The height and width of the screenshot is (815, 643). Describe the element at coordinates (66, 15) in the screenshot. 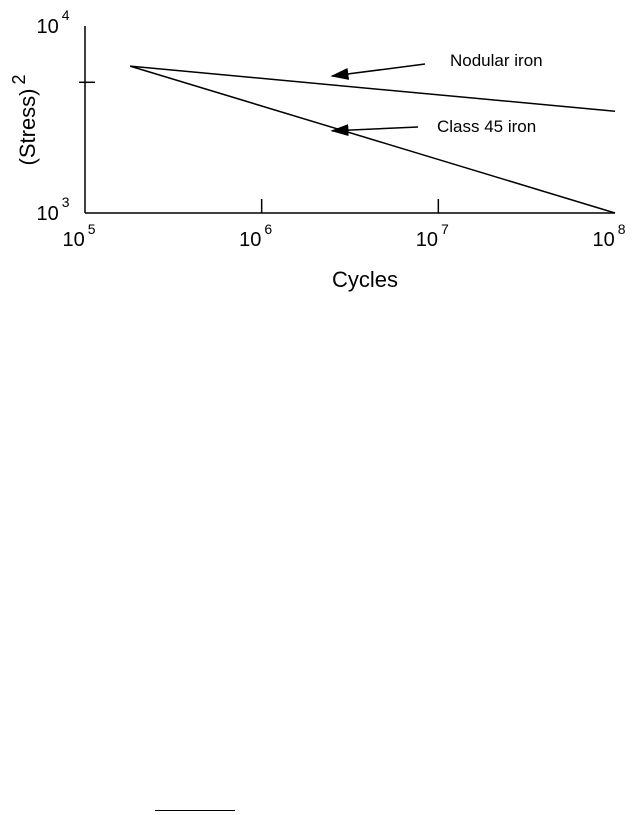

I see `y-tick-exponent: 4` at that location.